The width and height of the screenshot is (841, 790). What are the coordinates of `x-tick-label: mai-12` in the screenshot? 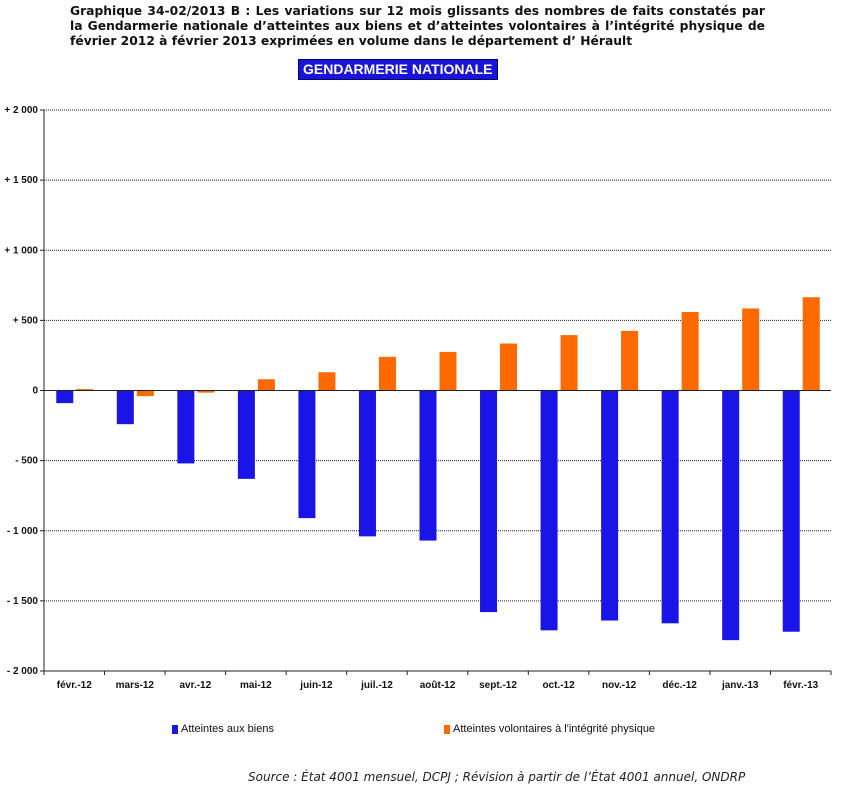 It's located at (256, 685).